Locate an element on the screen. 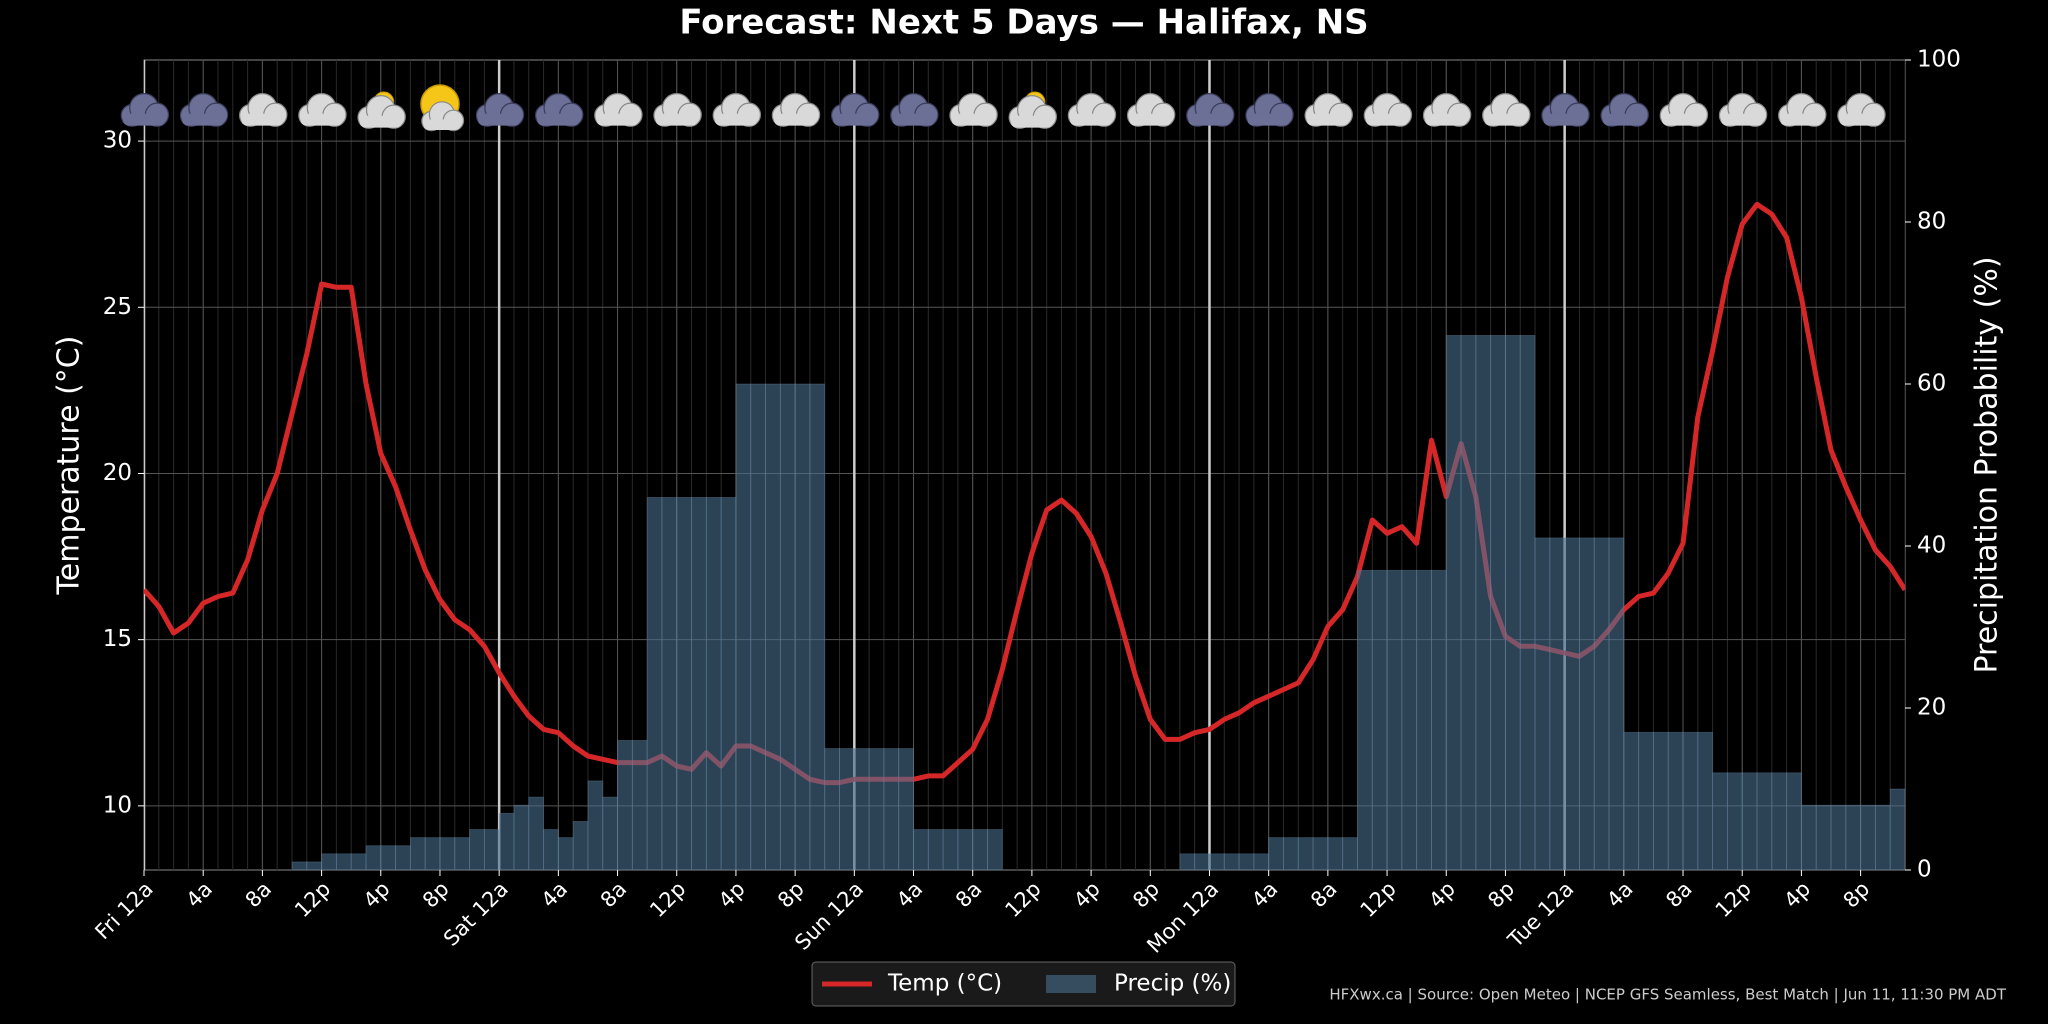 This screenshot has height=1024, width=2048. legend-box is located at coordinates (1023, 984).